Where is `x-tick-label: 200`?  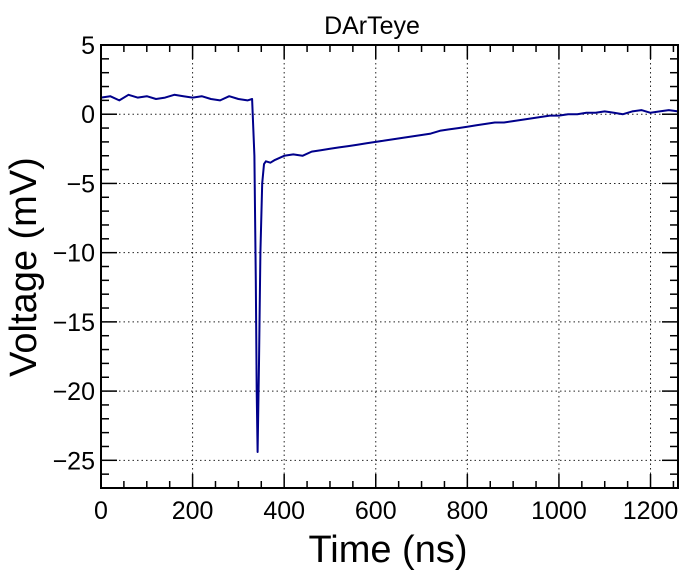 x-tick-label: 200 is located at coordinates (193, 511).